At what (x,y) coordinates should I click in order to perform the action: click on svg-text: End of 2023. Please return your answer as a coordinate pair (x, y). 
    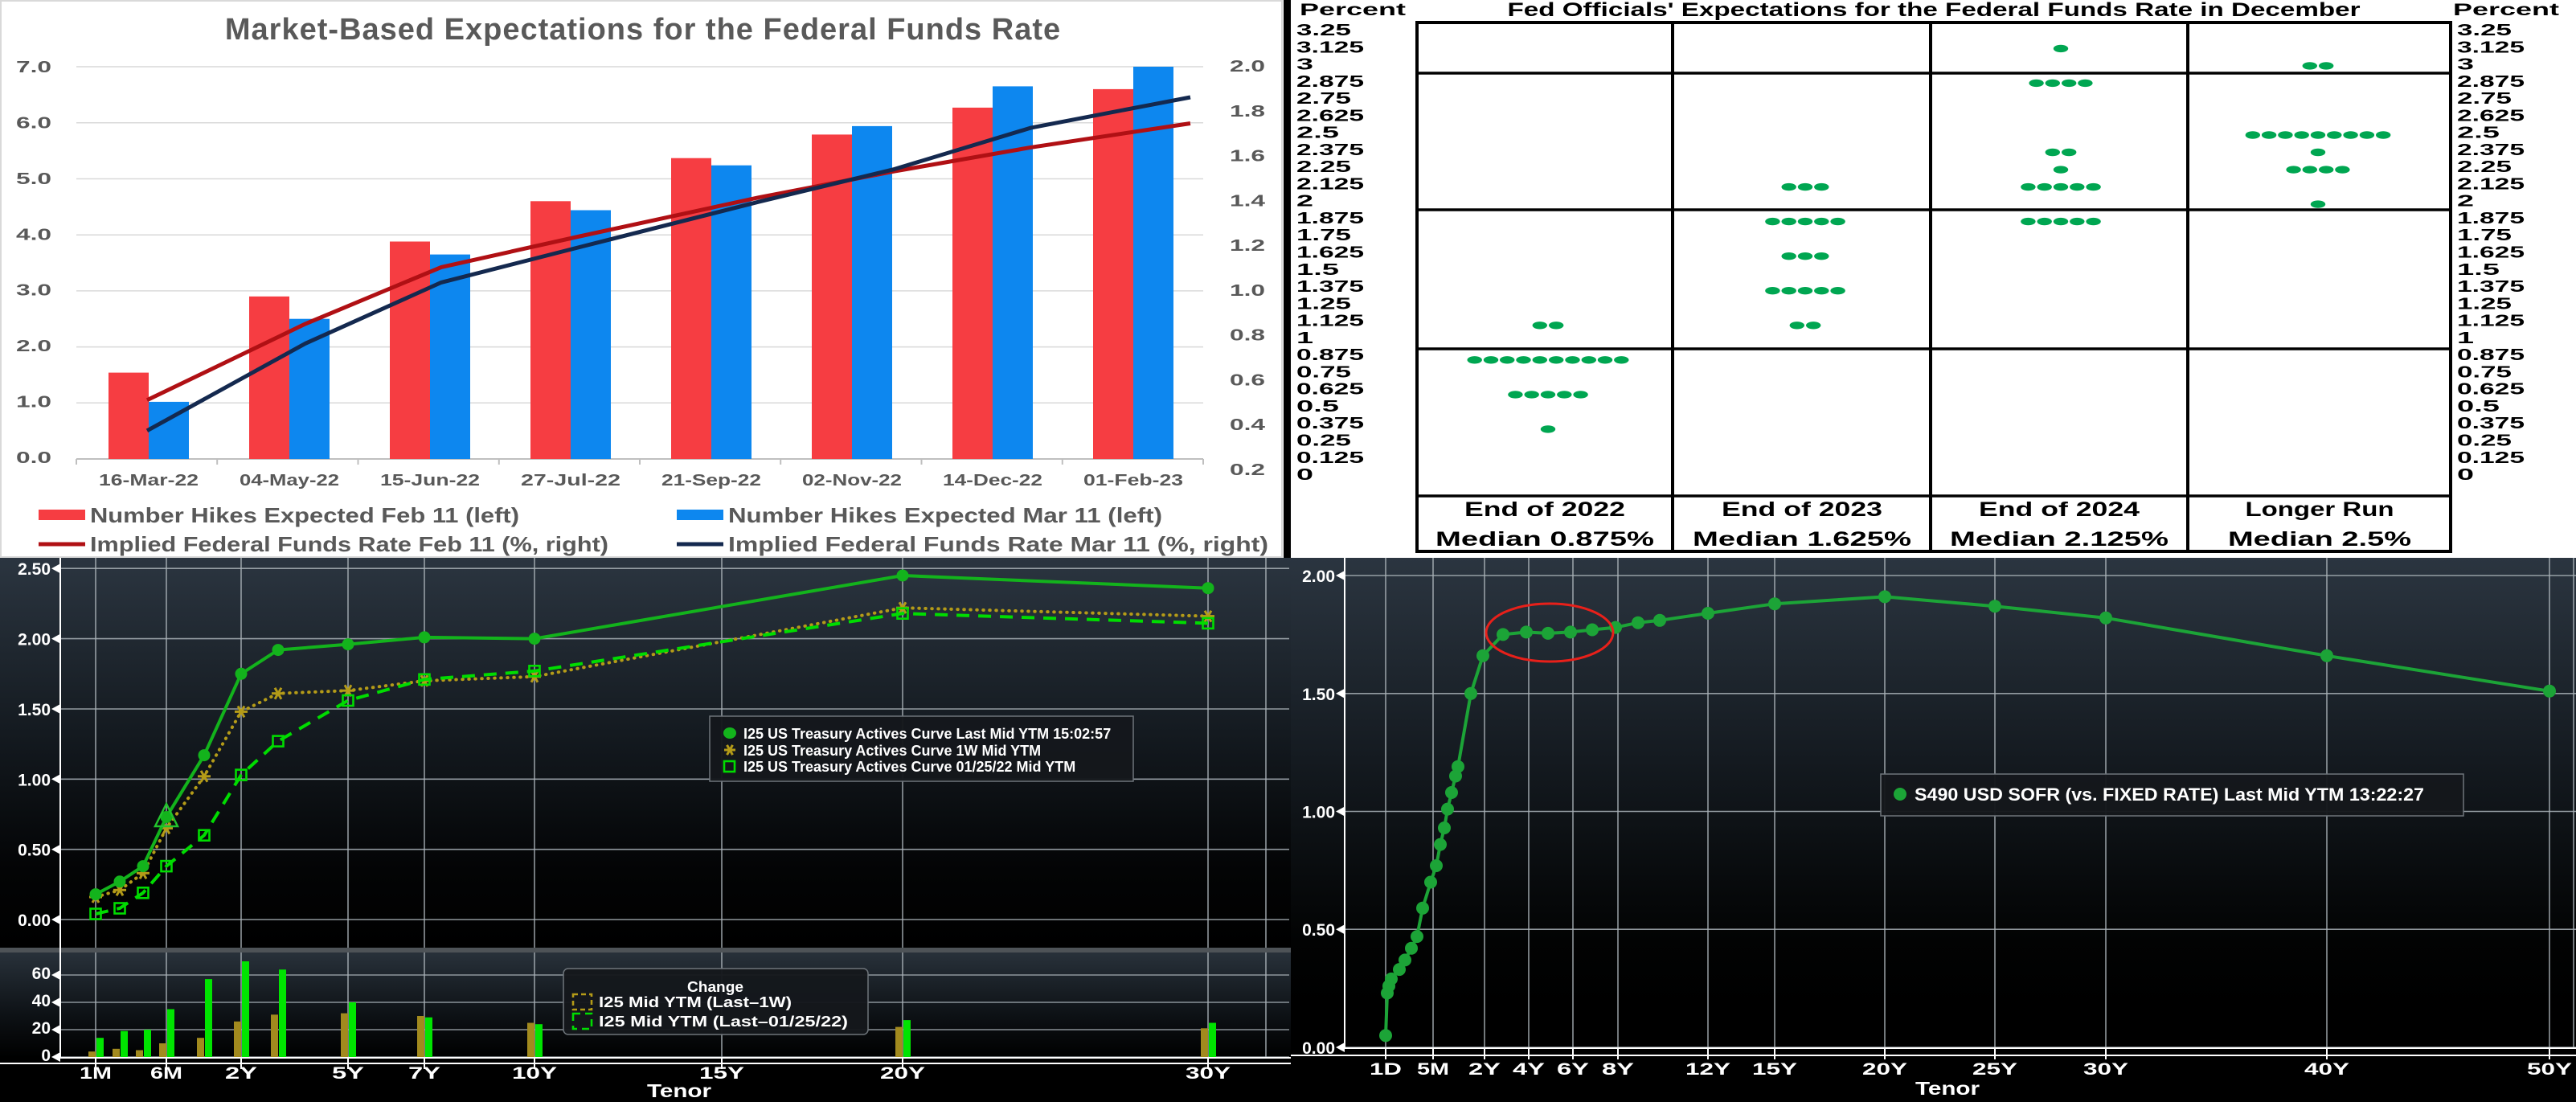
    Looking at the image, I should click on (1802, 510).